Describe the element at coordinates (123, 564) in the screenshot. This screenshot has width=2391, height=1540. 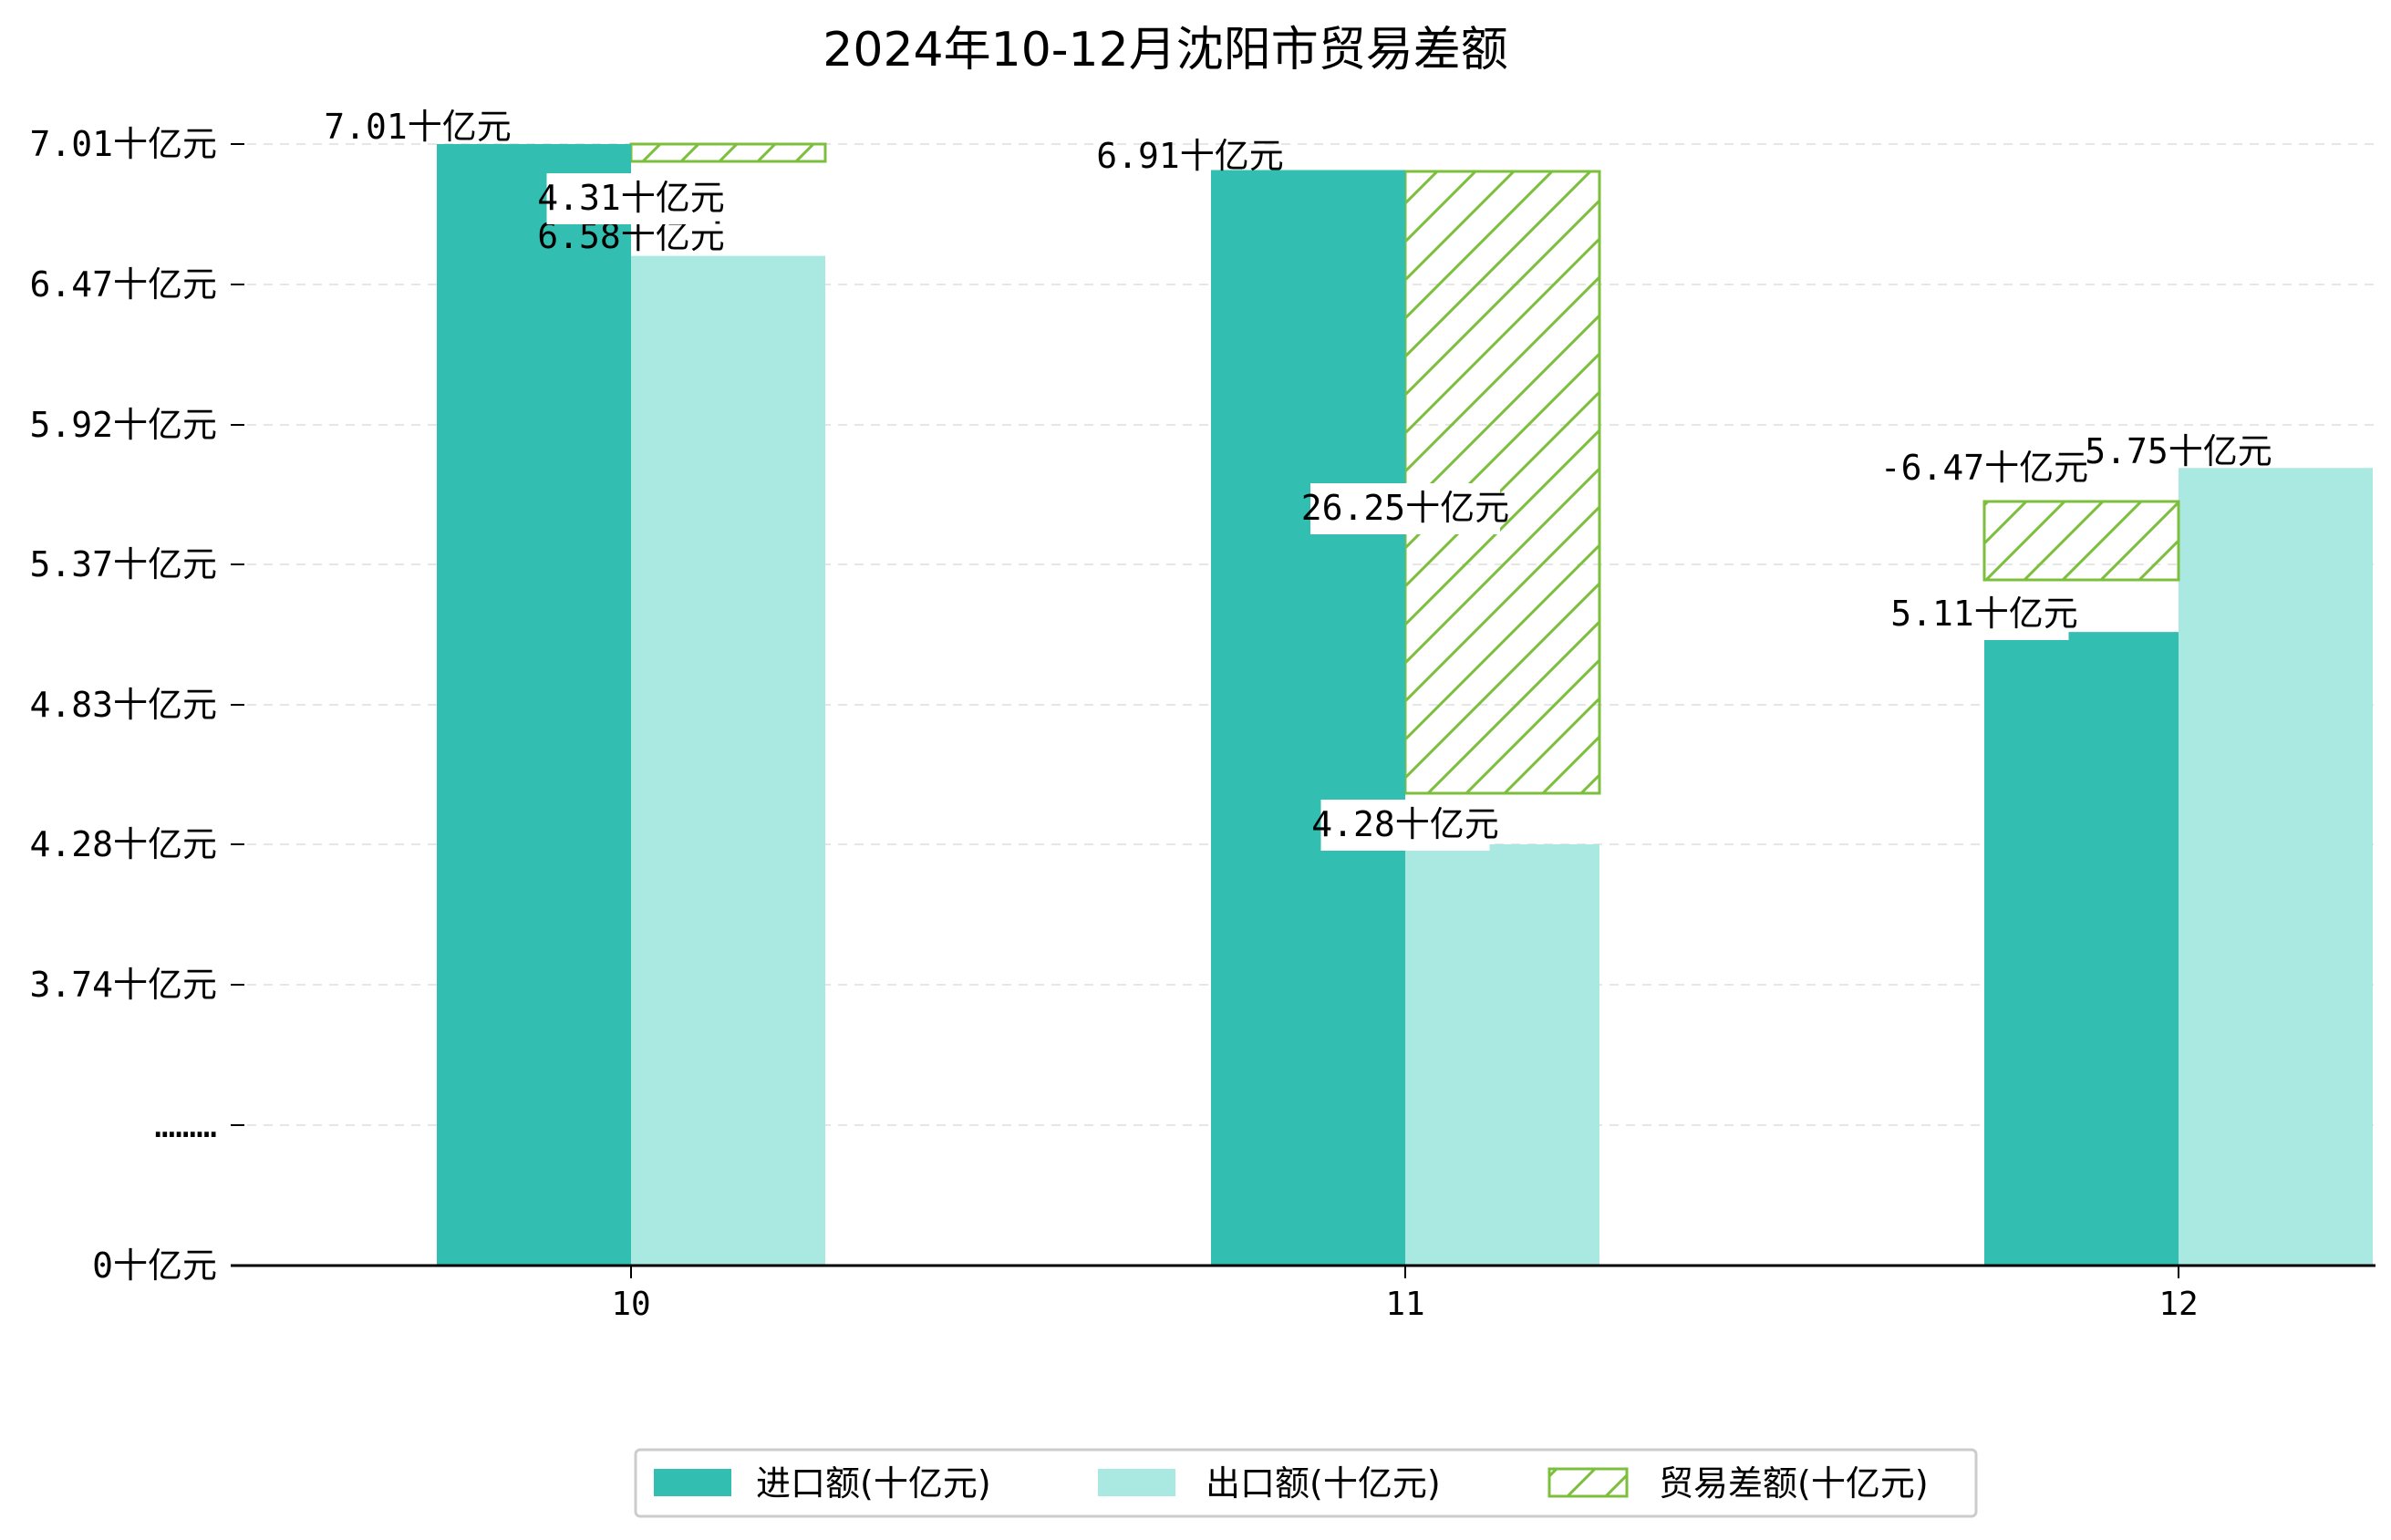
I see `y-tick-label: 5.37十亿元` at that location.